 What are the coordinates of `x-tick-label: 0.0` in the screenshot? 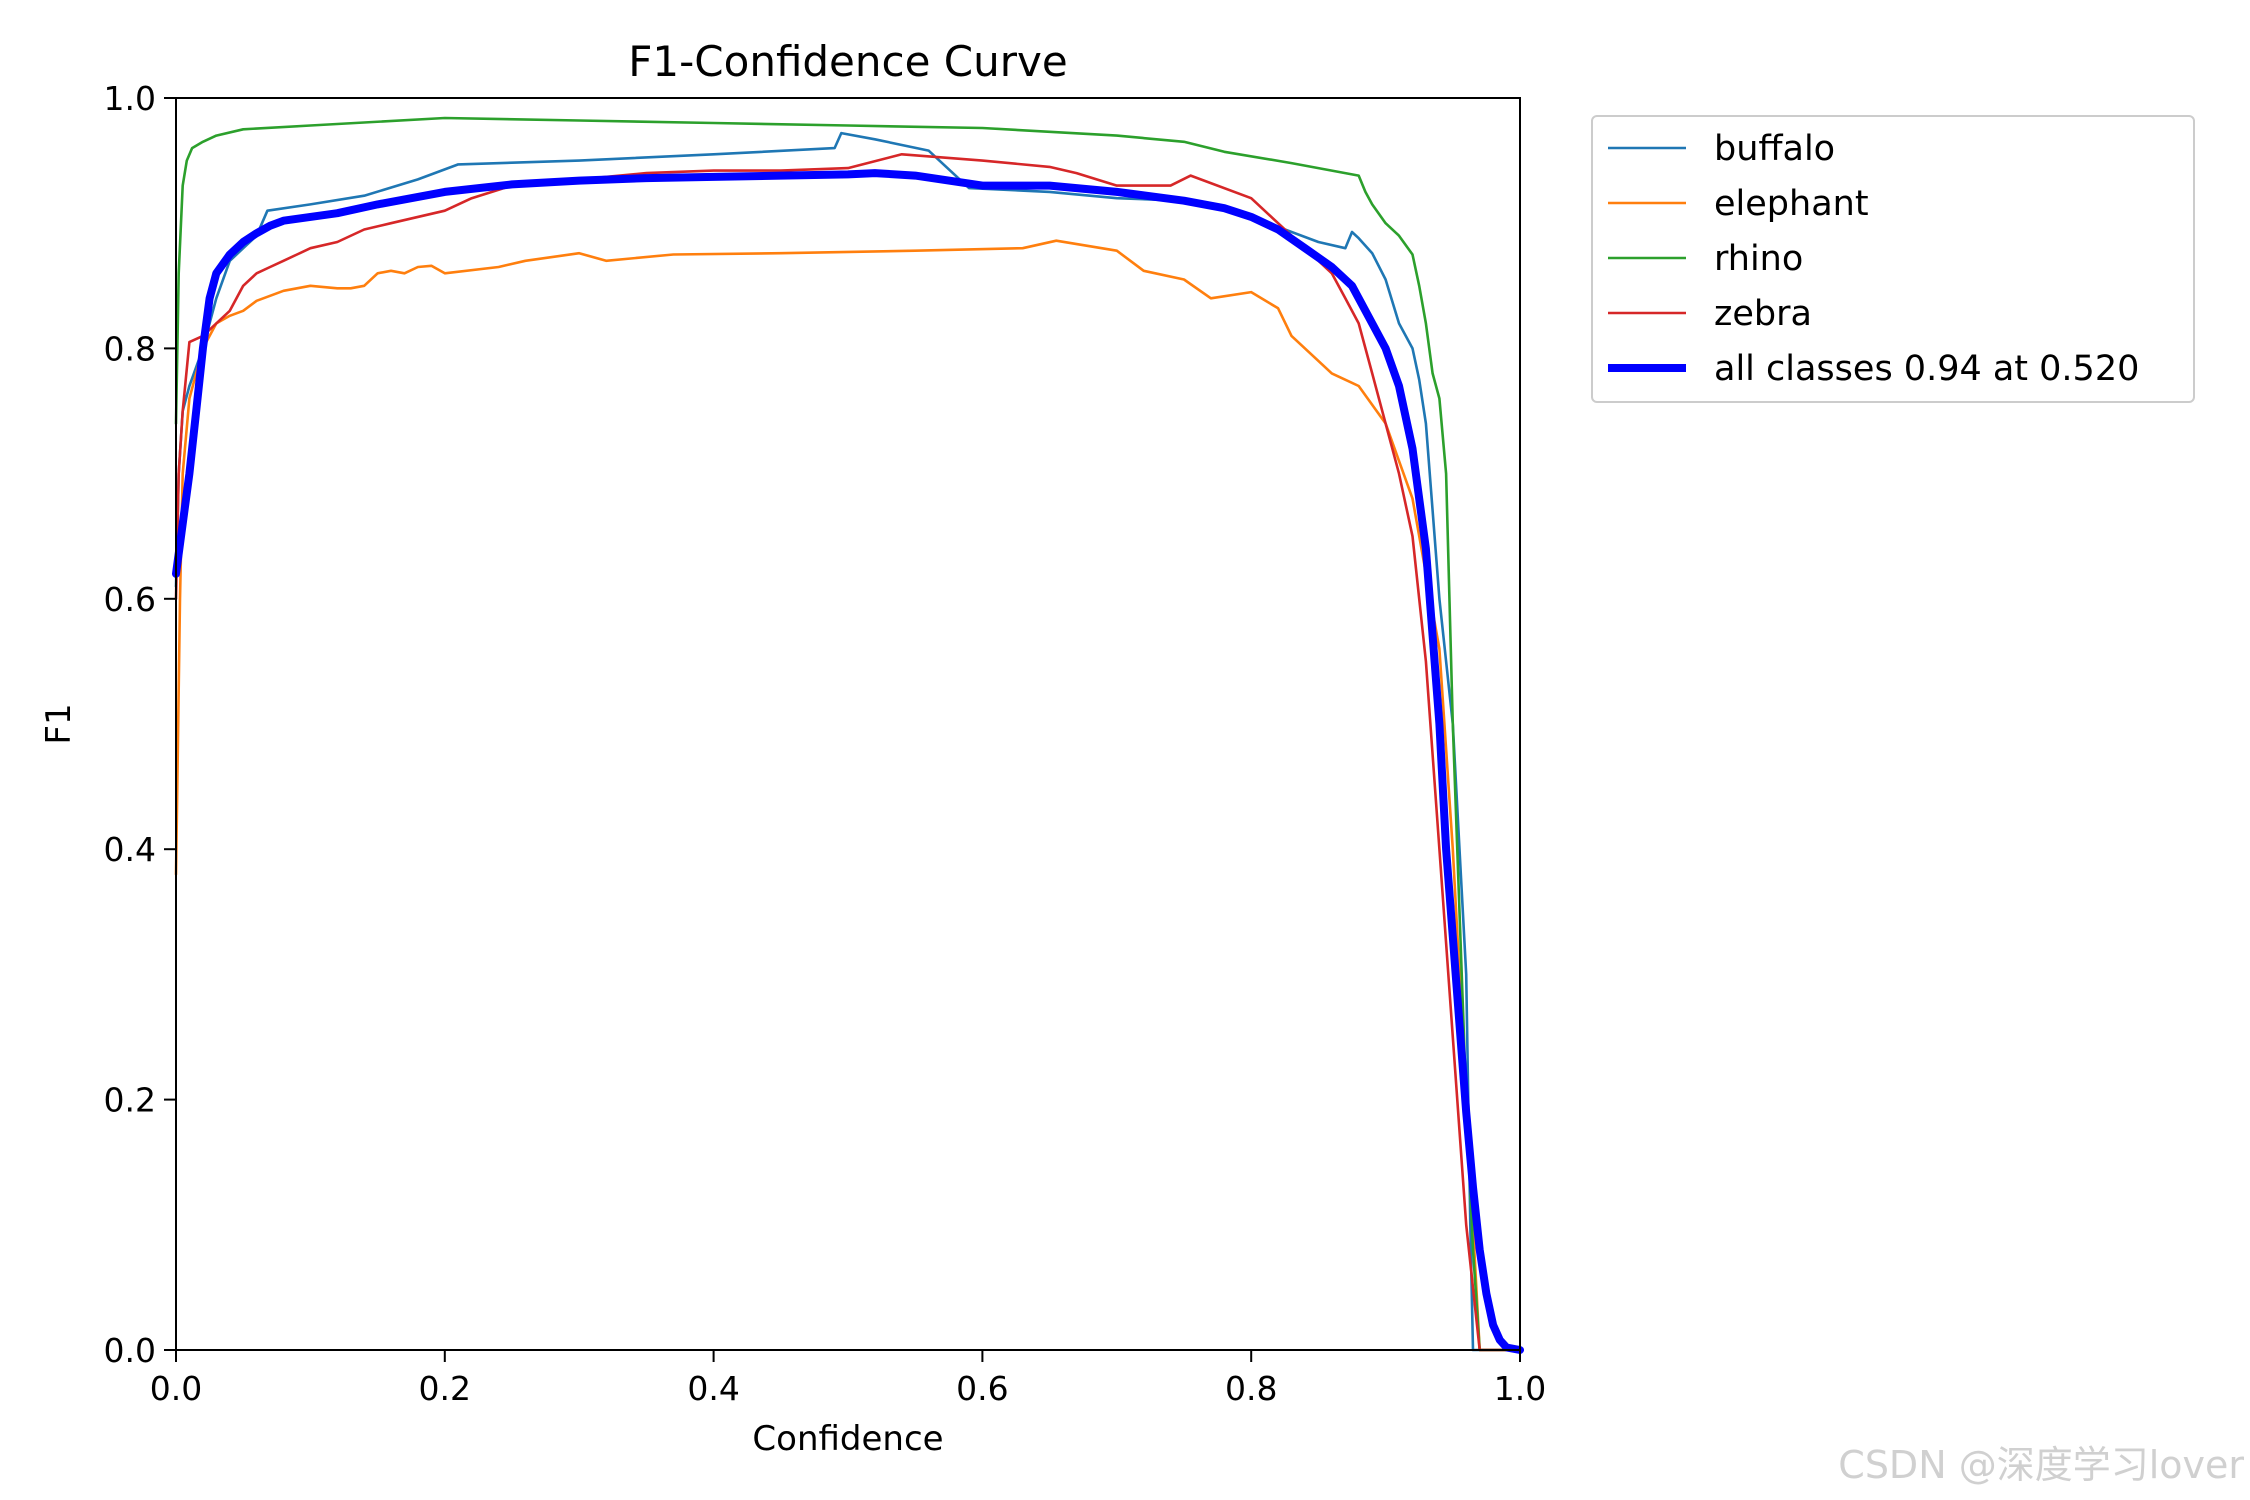 It's located at (176, 1388).